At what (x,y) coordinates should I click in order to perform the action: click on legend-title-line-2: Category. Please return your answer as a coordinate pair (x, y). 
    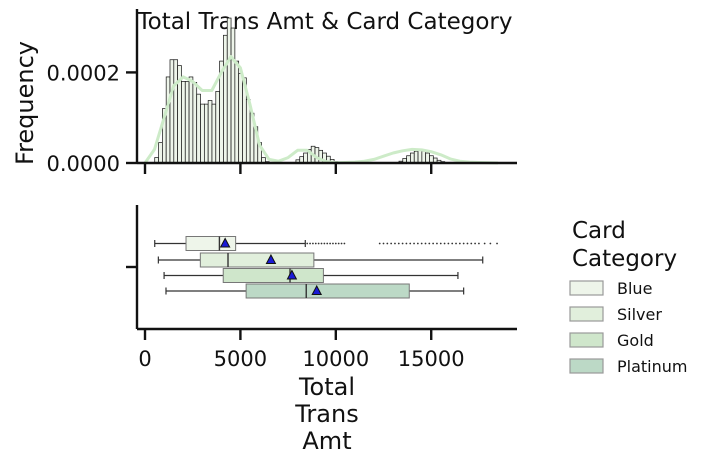
    Looking at the image, I should click on (624, 259).